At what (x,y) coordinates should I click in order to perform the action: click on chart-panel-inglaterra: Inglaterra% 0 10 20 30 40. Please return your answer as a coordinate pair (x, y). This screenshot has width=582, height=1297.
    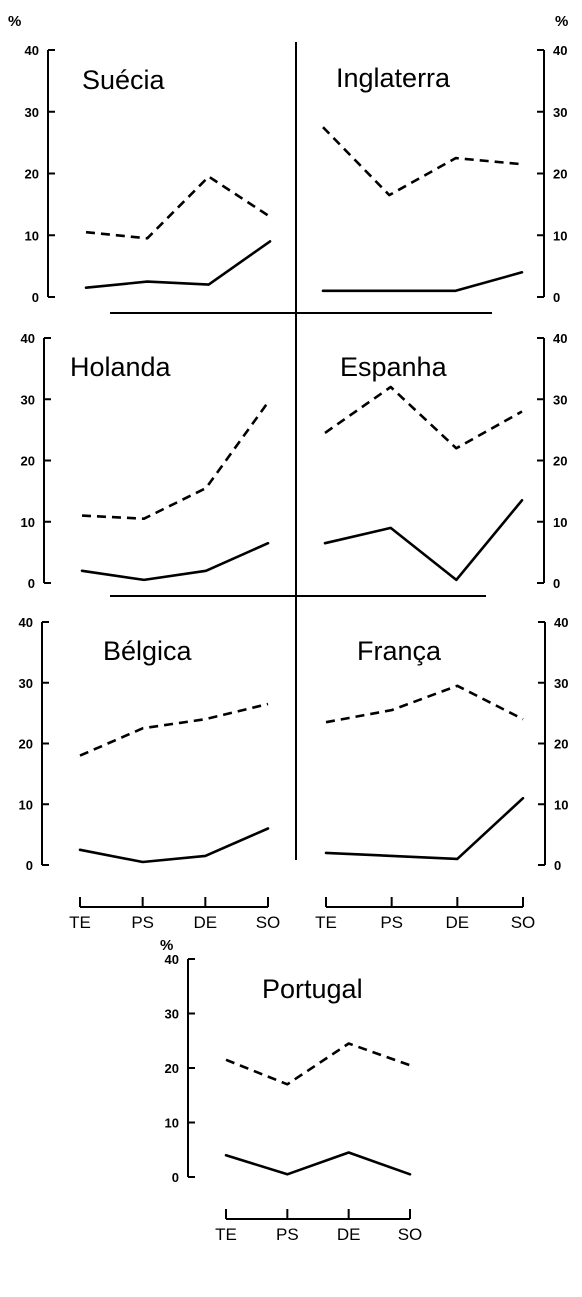
    Looking at the image, I should click on (444, 159).